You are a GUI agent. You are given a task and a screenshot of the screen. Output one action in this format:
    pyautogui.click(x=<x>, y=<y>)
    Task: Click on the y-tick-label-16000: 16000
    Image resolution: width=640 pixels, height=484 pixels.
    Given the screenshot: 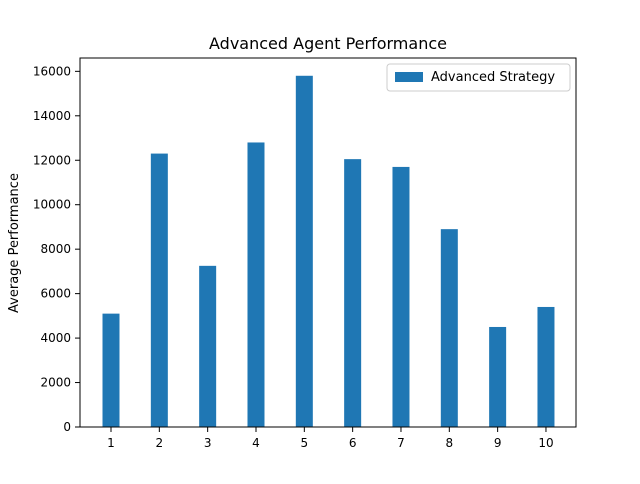 What is the action you would take?
    pyautogui.click(x=52, y=71)
    